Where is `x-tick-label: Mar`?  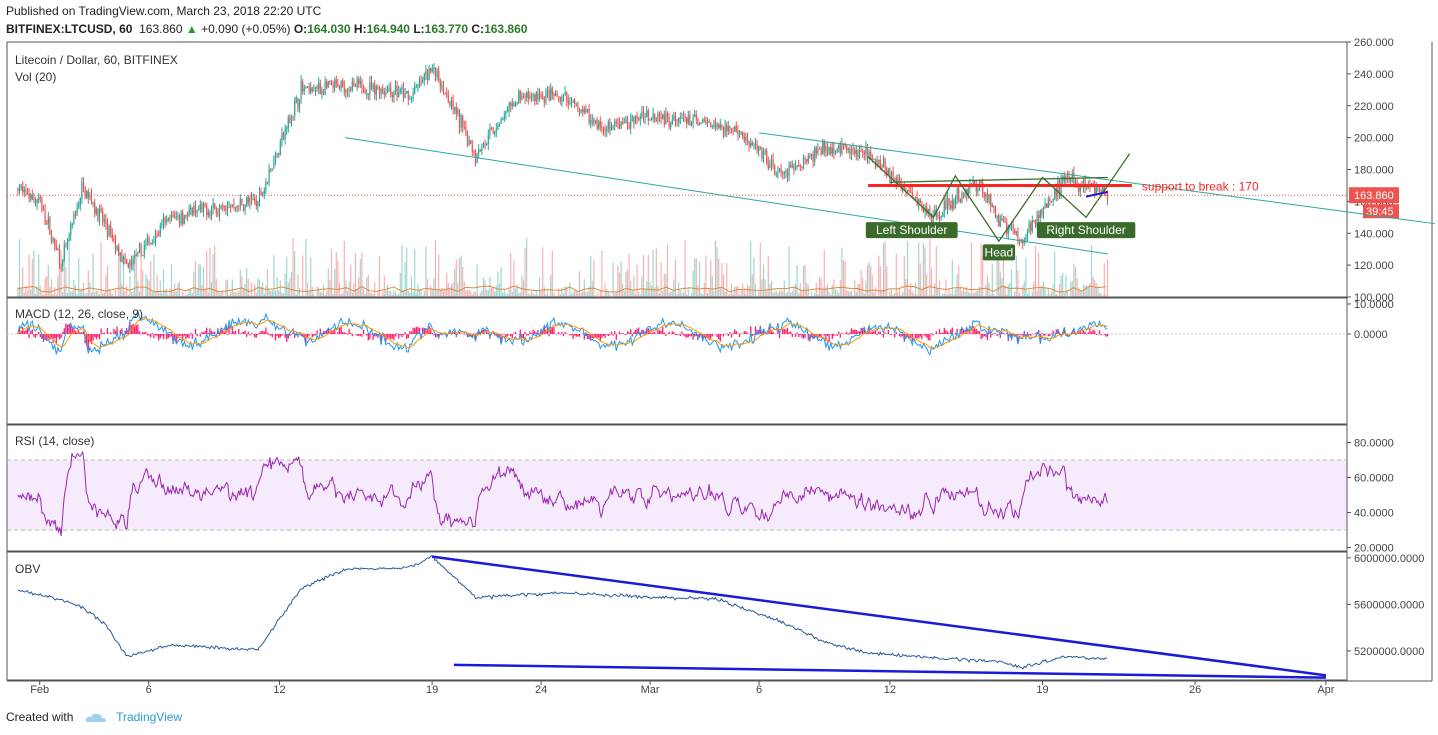 x-tick-label: Mar is located at coordinates (650, 690).